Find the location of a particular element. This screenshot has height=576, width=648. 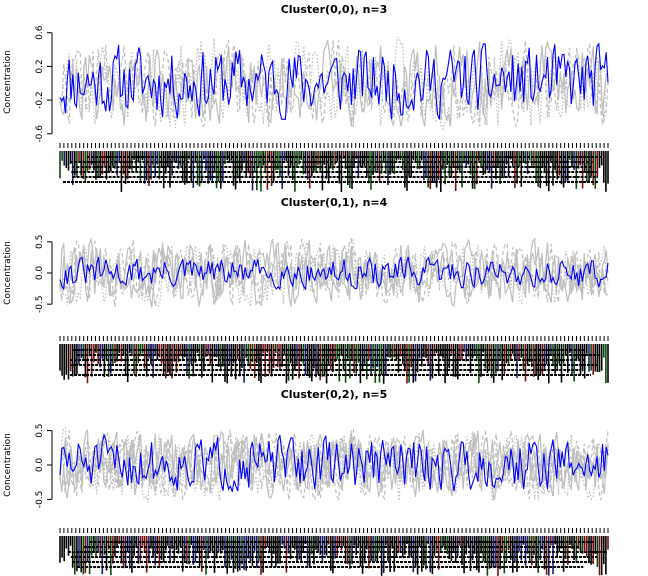

y-tick-label: -0.2 is located at coordinates (40, 100).